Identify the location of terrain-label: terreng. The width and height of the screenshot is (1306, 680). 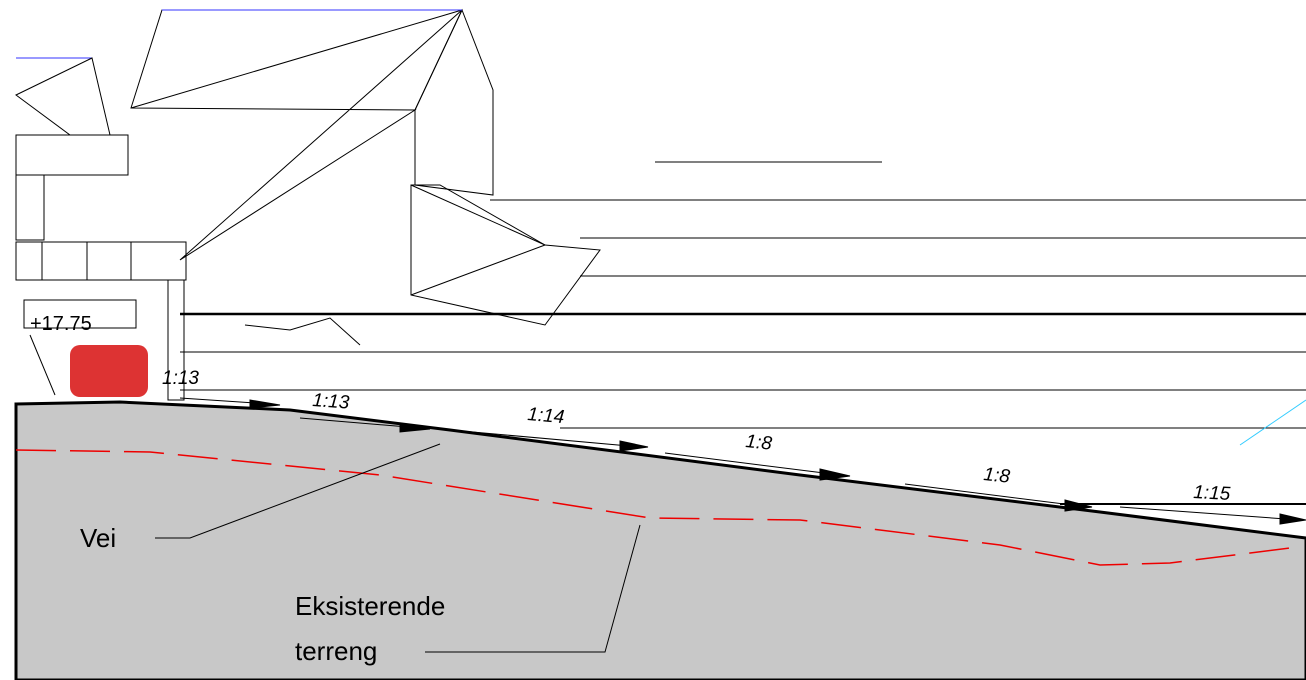
(336, 651).